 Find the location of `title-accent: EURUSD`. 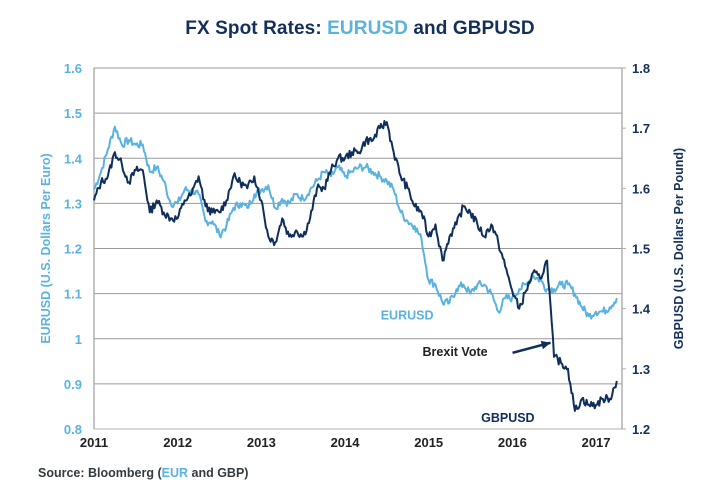

title-accent: EURUSD is located at coordinates (367, 28).